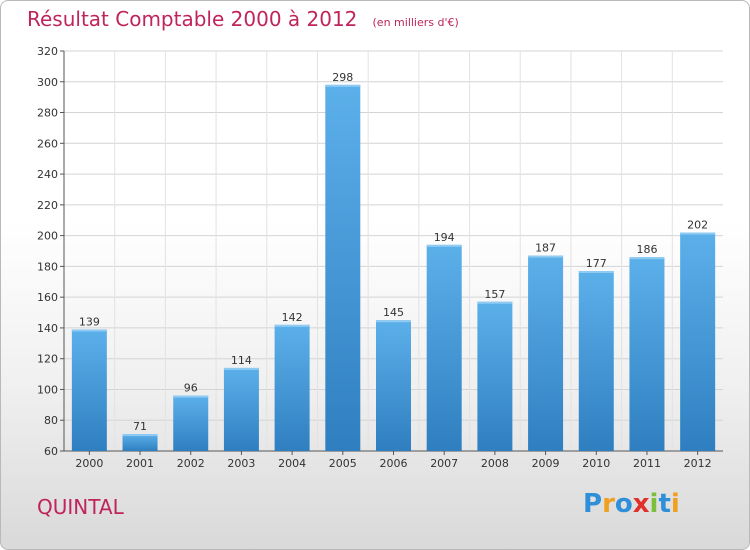 This screenshot has height=550, width=750. Describe the element at coordinates (495, 463) in the screenshot. I see `x-tick-label: 2008` at that location.